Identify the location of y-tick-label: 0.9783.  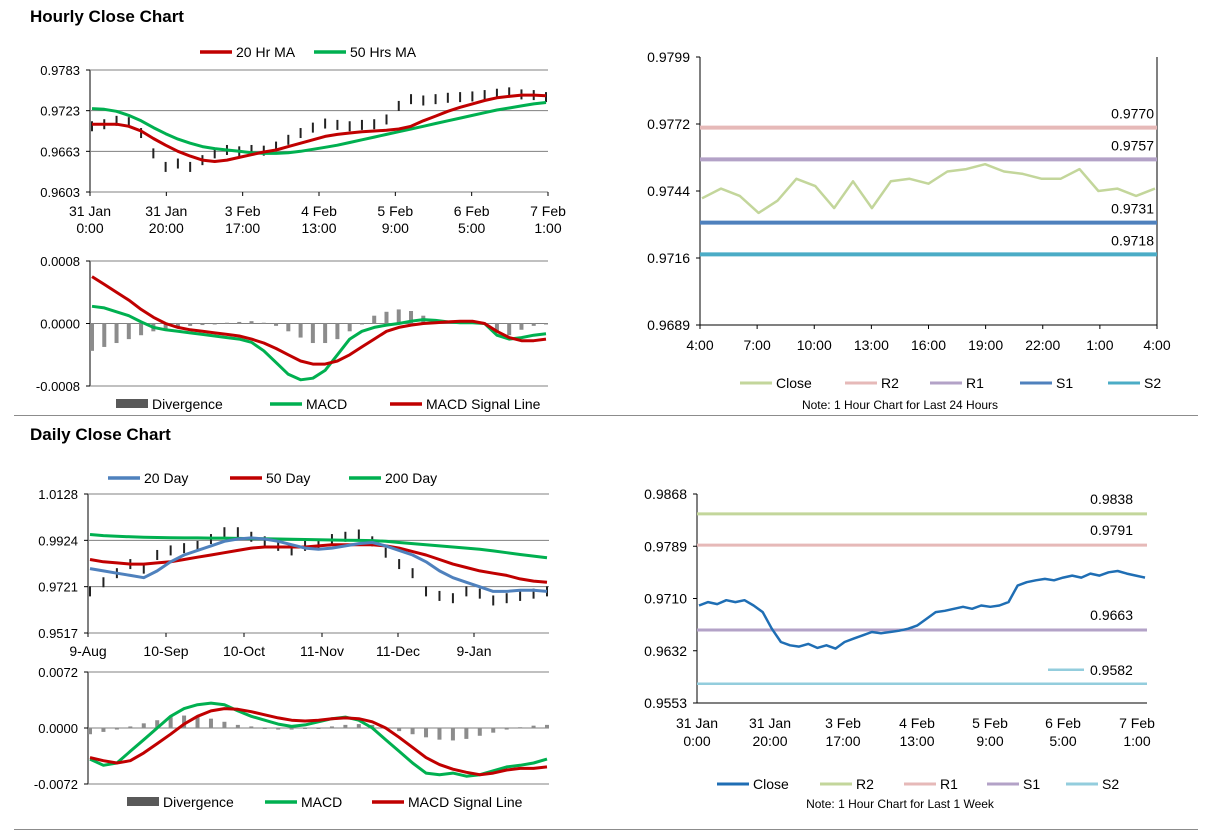
(60, 70).